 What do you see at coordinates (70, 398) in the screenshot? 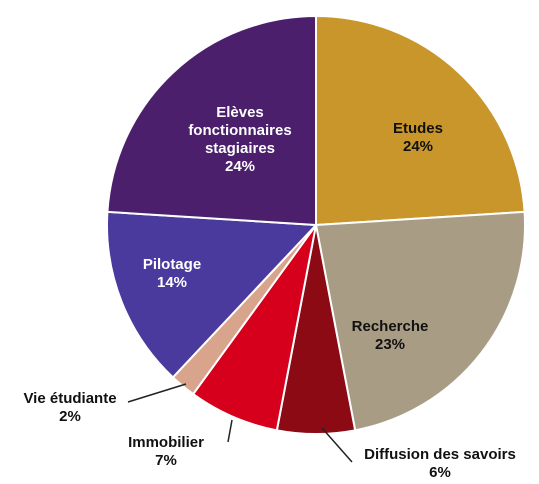
I see `category-name: Vie étudiante` at bounding box center [70, 398].